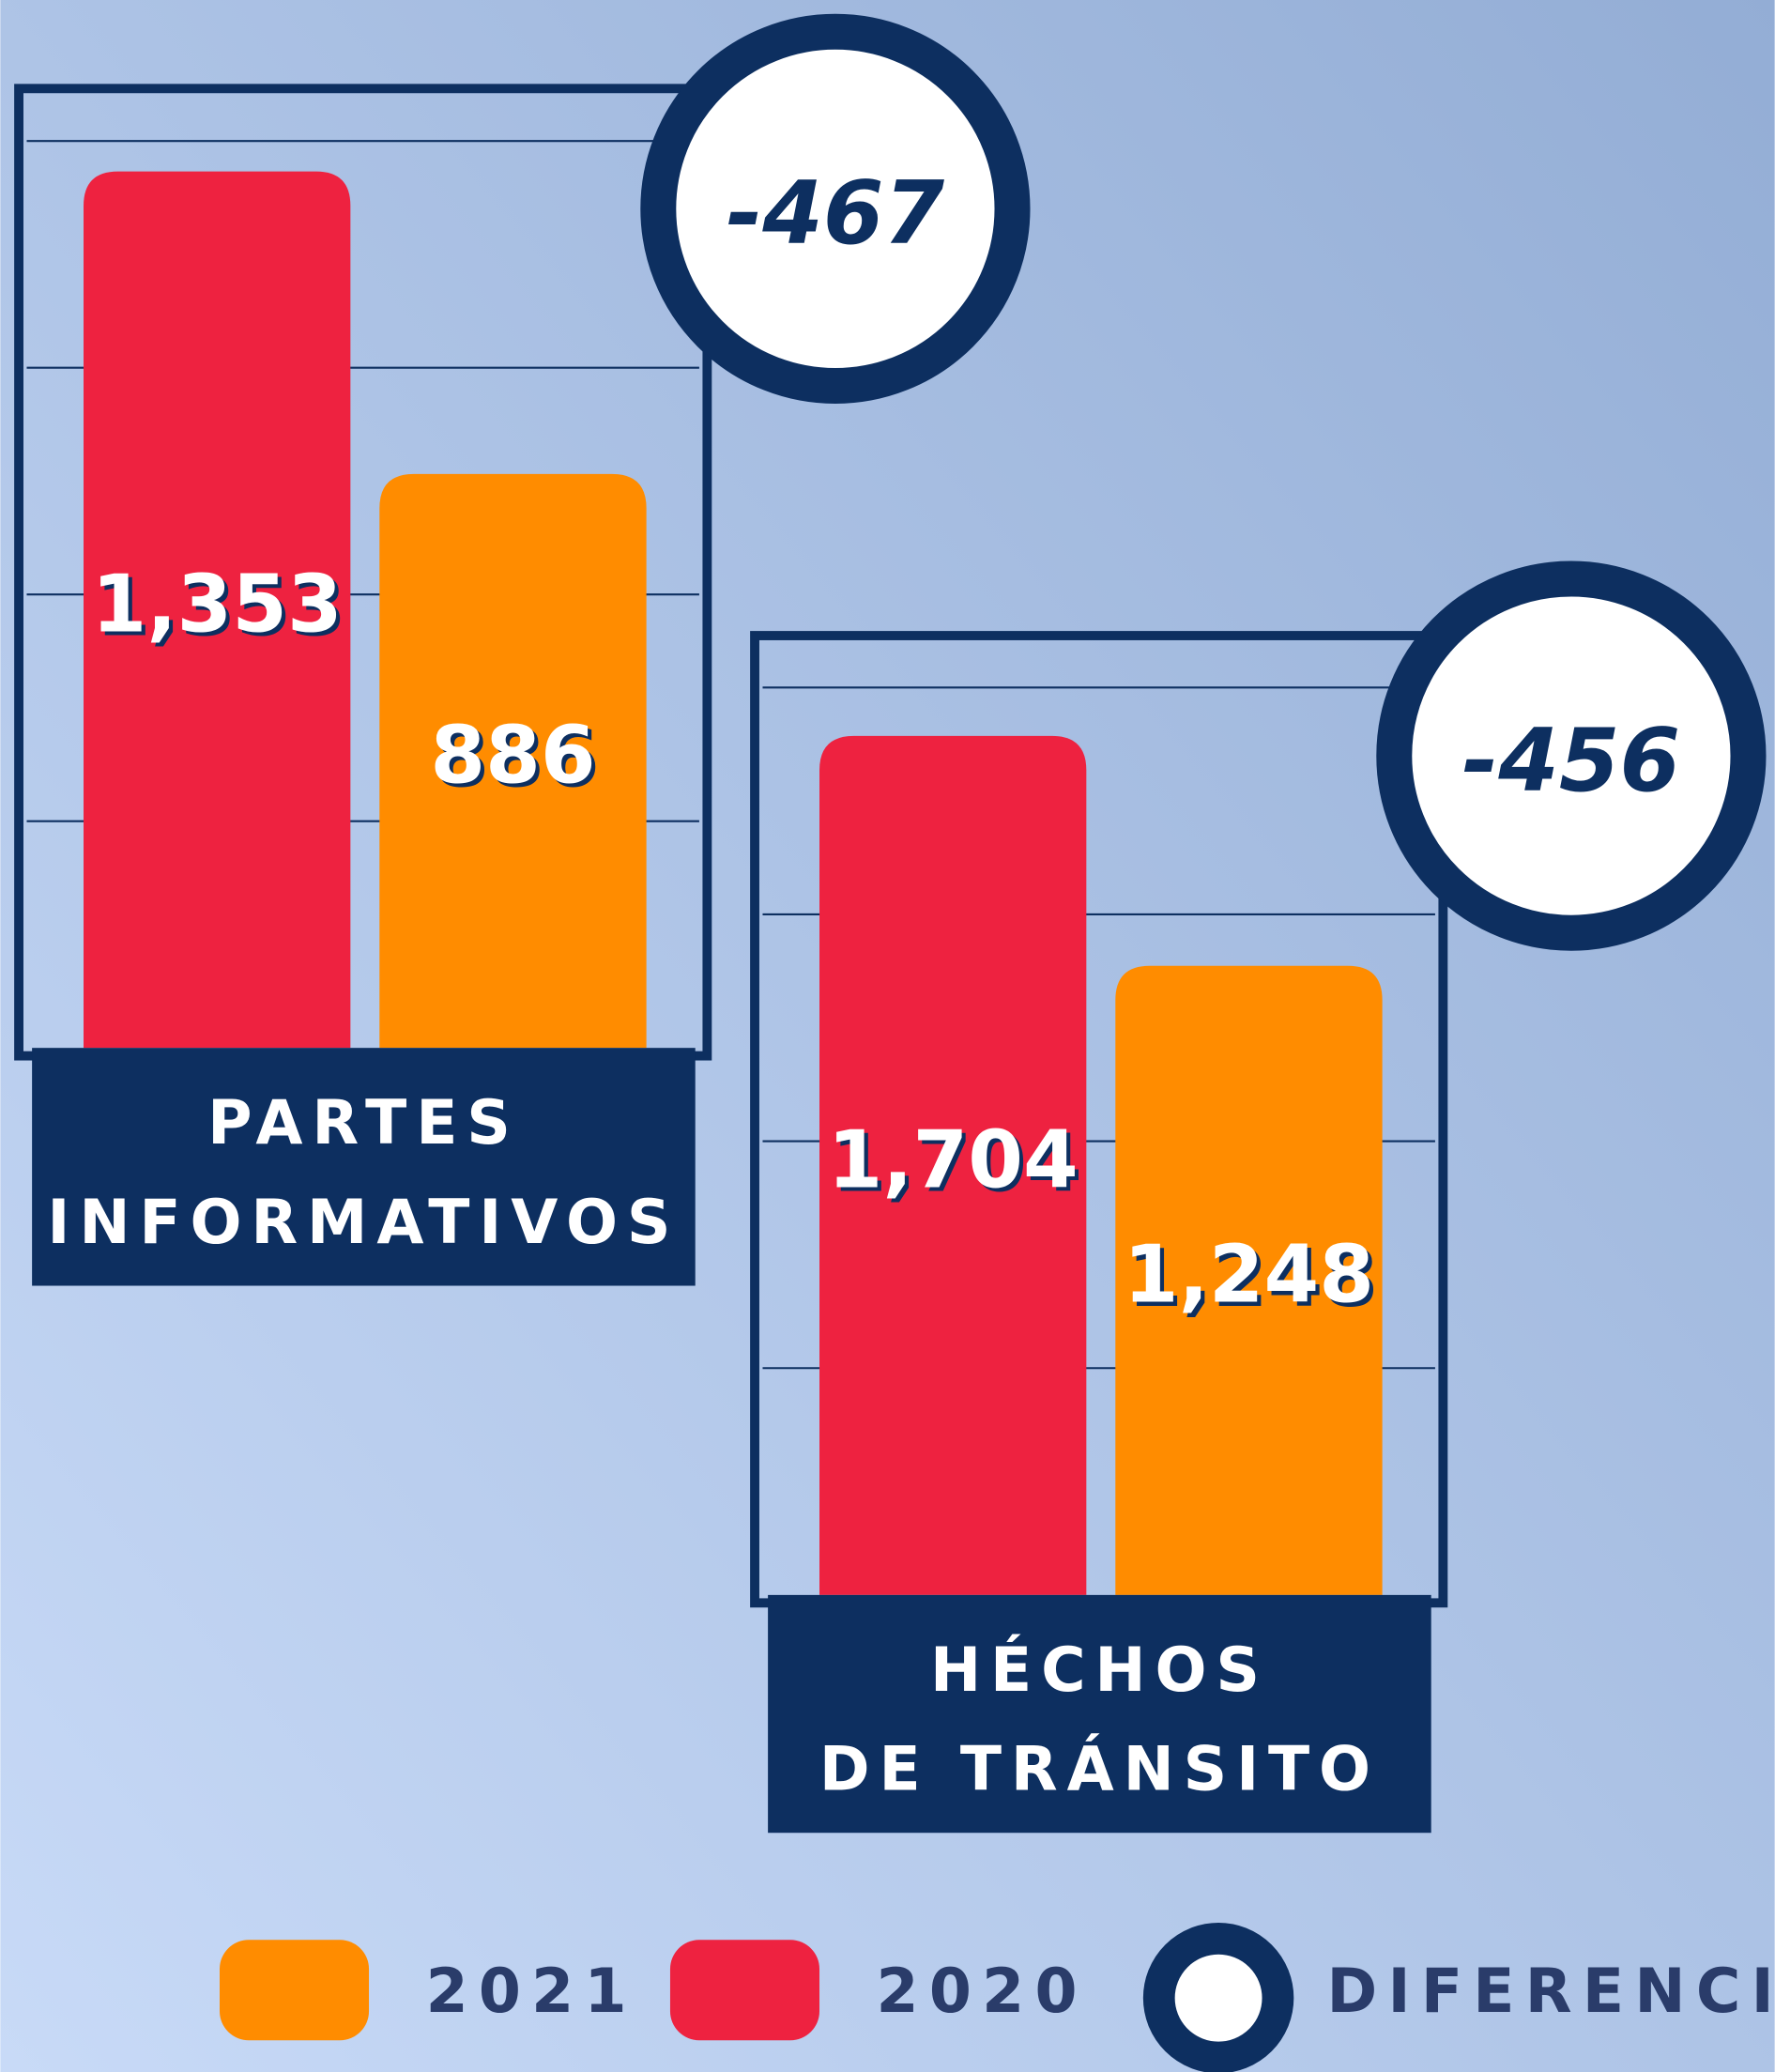  Describe the element at coordinates (836, 213) in the screenshot. I see `difference-label: -467` at that location.